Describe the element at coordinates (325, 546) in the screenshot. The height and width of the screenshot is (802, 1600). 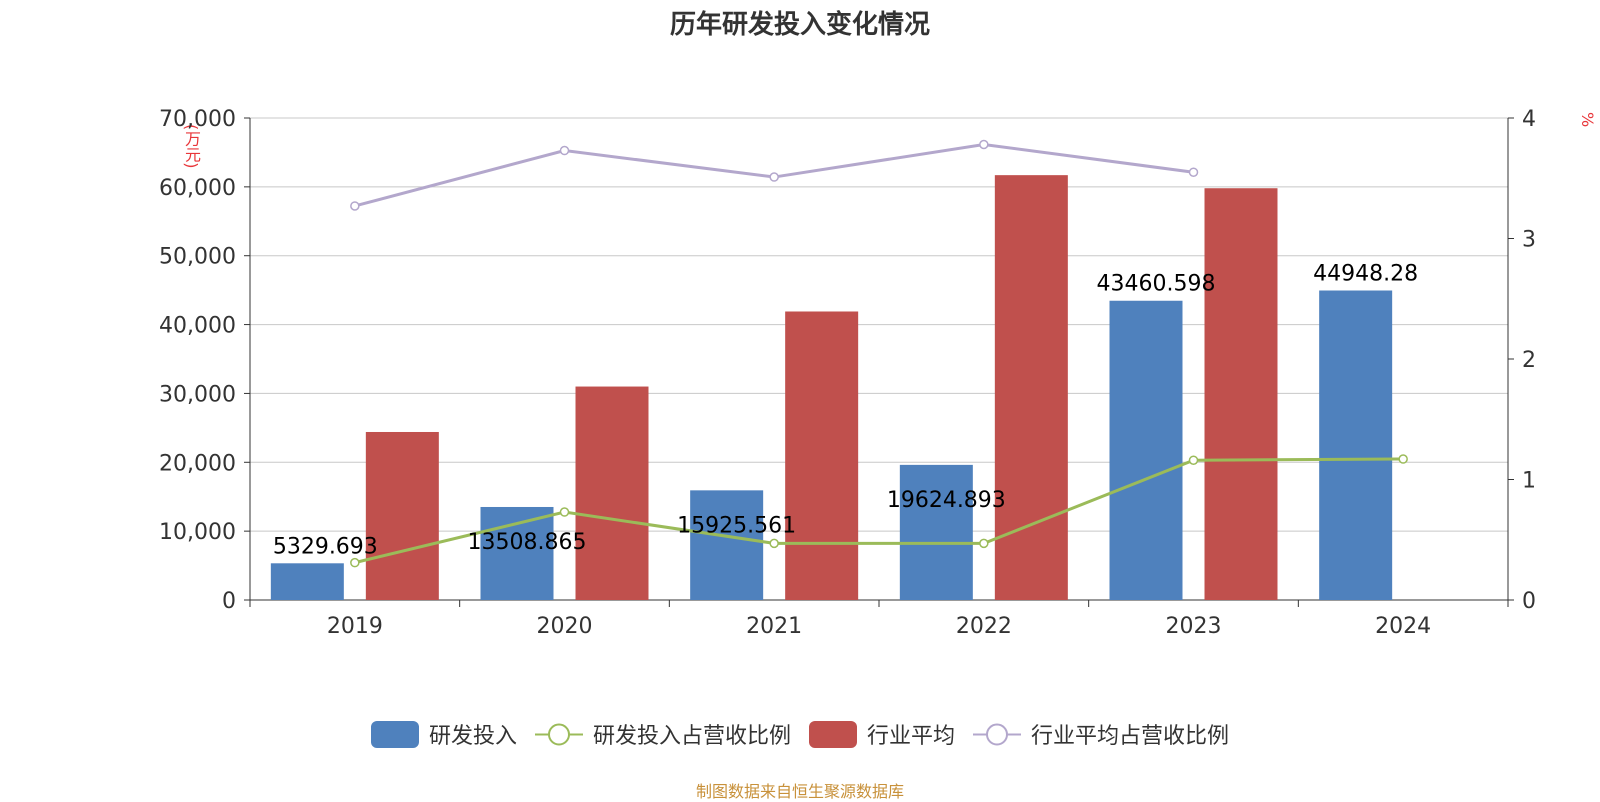
I see `data-label-rd: 5329.693` at that location.